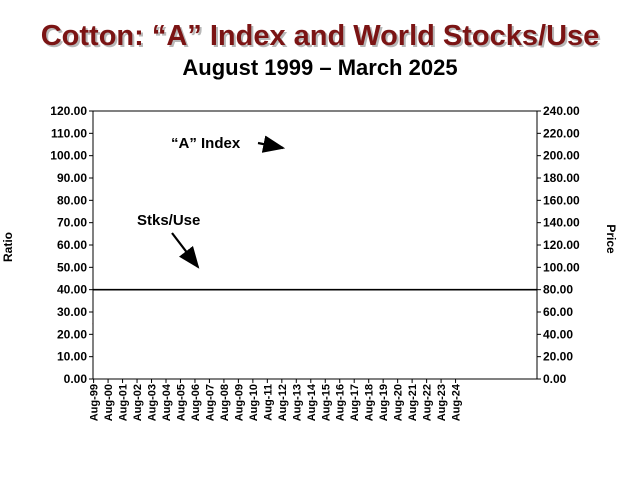 The image size is (640, 480). Describe the element at coordinates (355, 402) in the screenshot. I see `x-tick-label: Aug-17` at that location.